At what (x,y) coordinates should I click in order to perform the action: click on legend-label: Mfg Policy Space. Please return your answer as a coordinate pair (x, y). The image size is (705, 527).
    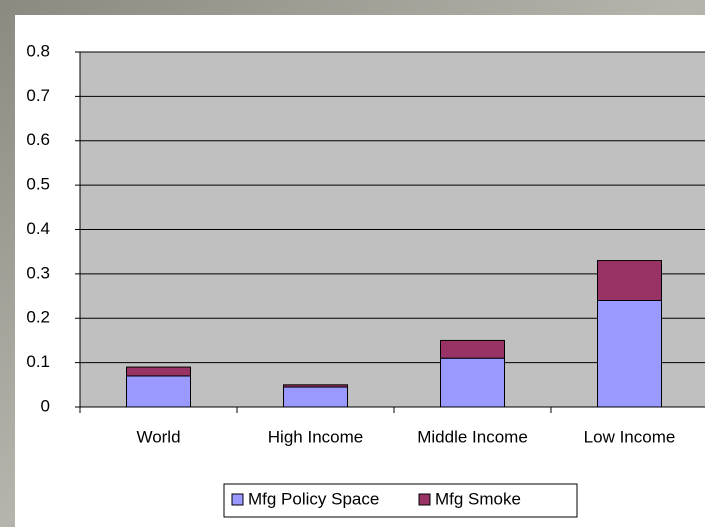
    Looking at the image, I should click on (313, 498).